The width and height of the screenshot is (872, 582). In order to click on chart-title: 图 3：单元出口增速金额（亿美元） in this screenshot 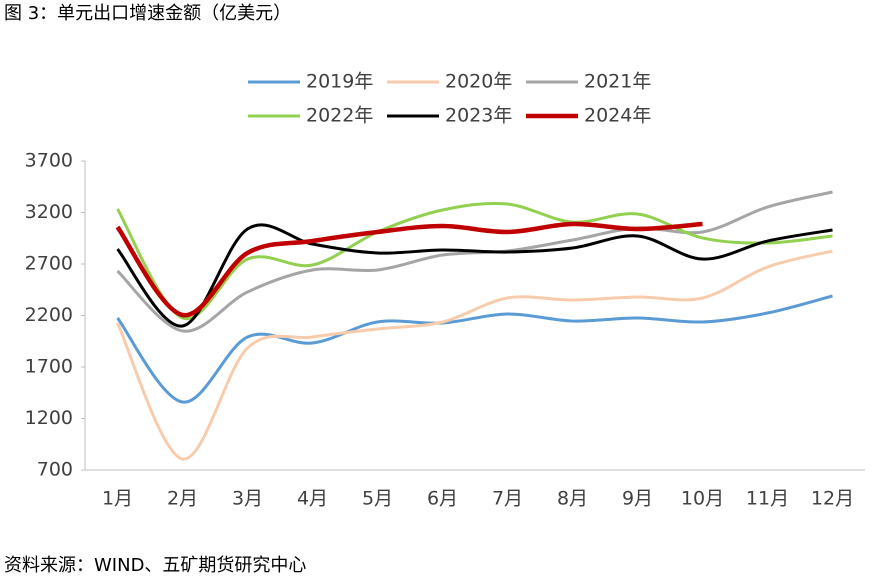, I will do `click(147, 13)`.